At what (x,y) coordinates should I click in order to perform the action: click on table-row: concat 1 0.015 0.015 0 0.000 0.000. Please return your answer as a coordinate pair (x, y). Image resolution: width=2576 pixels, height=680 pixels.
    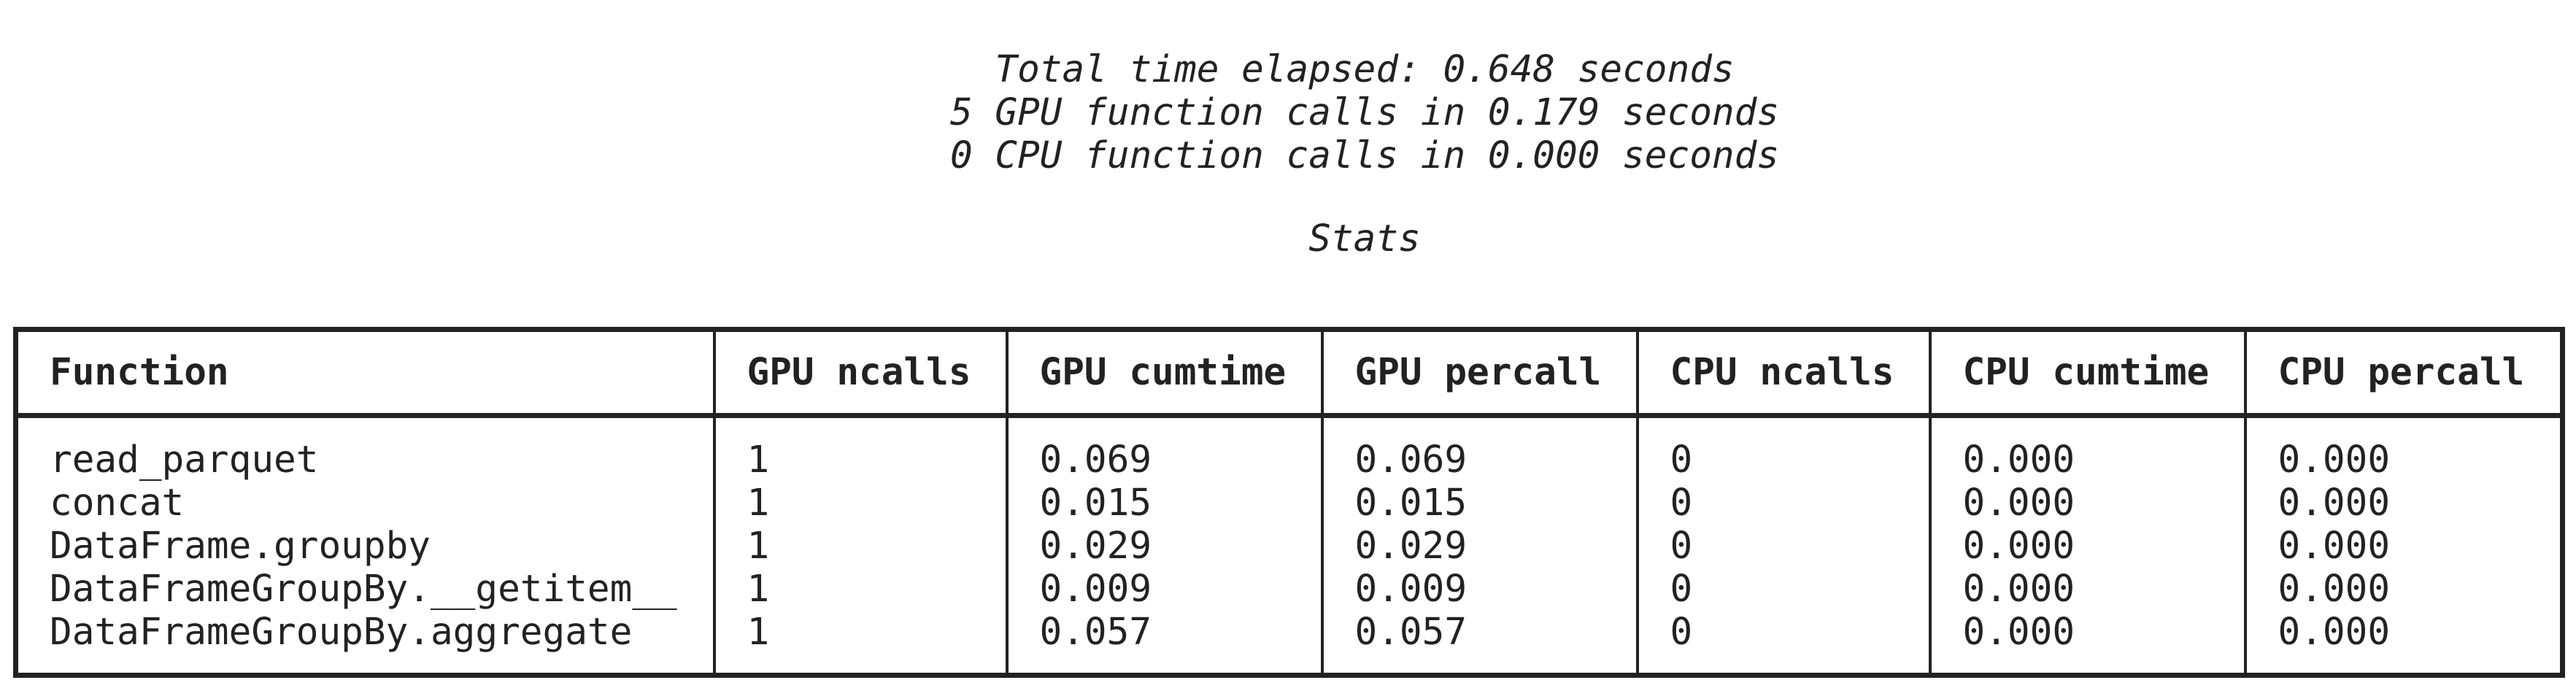
    Looking at the image, I should click on (1289, 503).